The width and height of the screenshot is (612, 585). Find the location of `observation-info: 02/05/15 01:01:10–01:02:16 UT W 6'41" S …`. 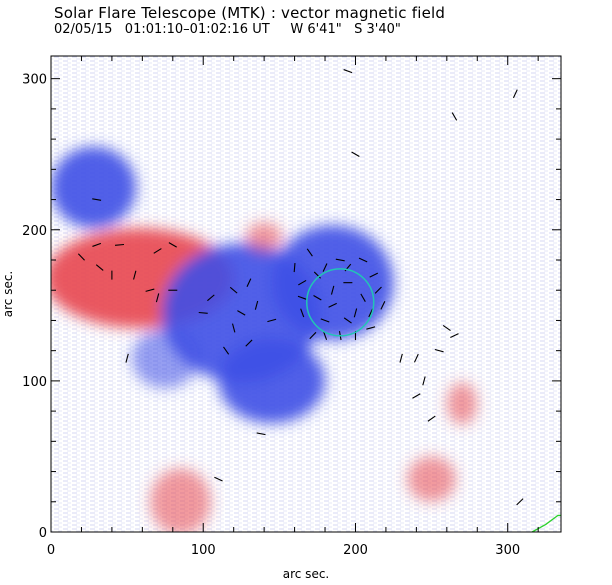

observation-info: 02/05/15 01:01:10–01:02:16 UT W 6'41" S … is located at coordinates (227, 29).